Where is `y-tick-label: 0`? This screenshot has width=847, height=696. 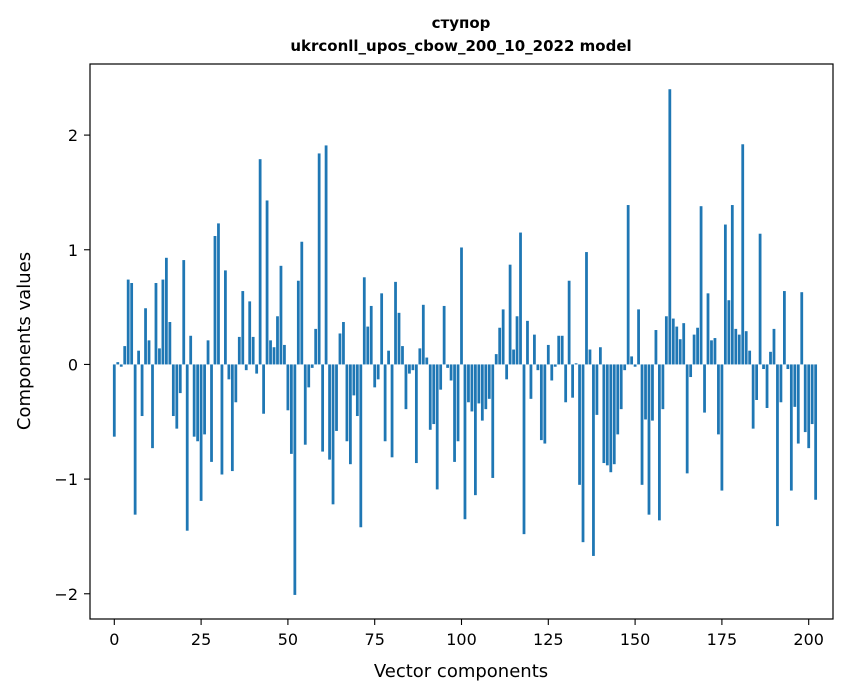
y-tick-label: 0 is located at coordinates (73, 364).